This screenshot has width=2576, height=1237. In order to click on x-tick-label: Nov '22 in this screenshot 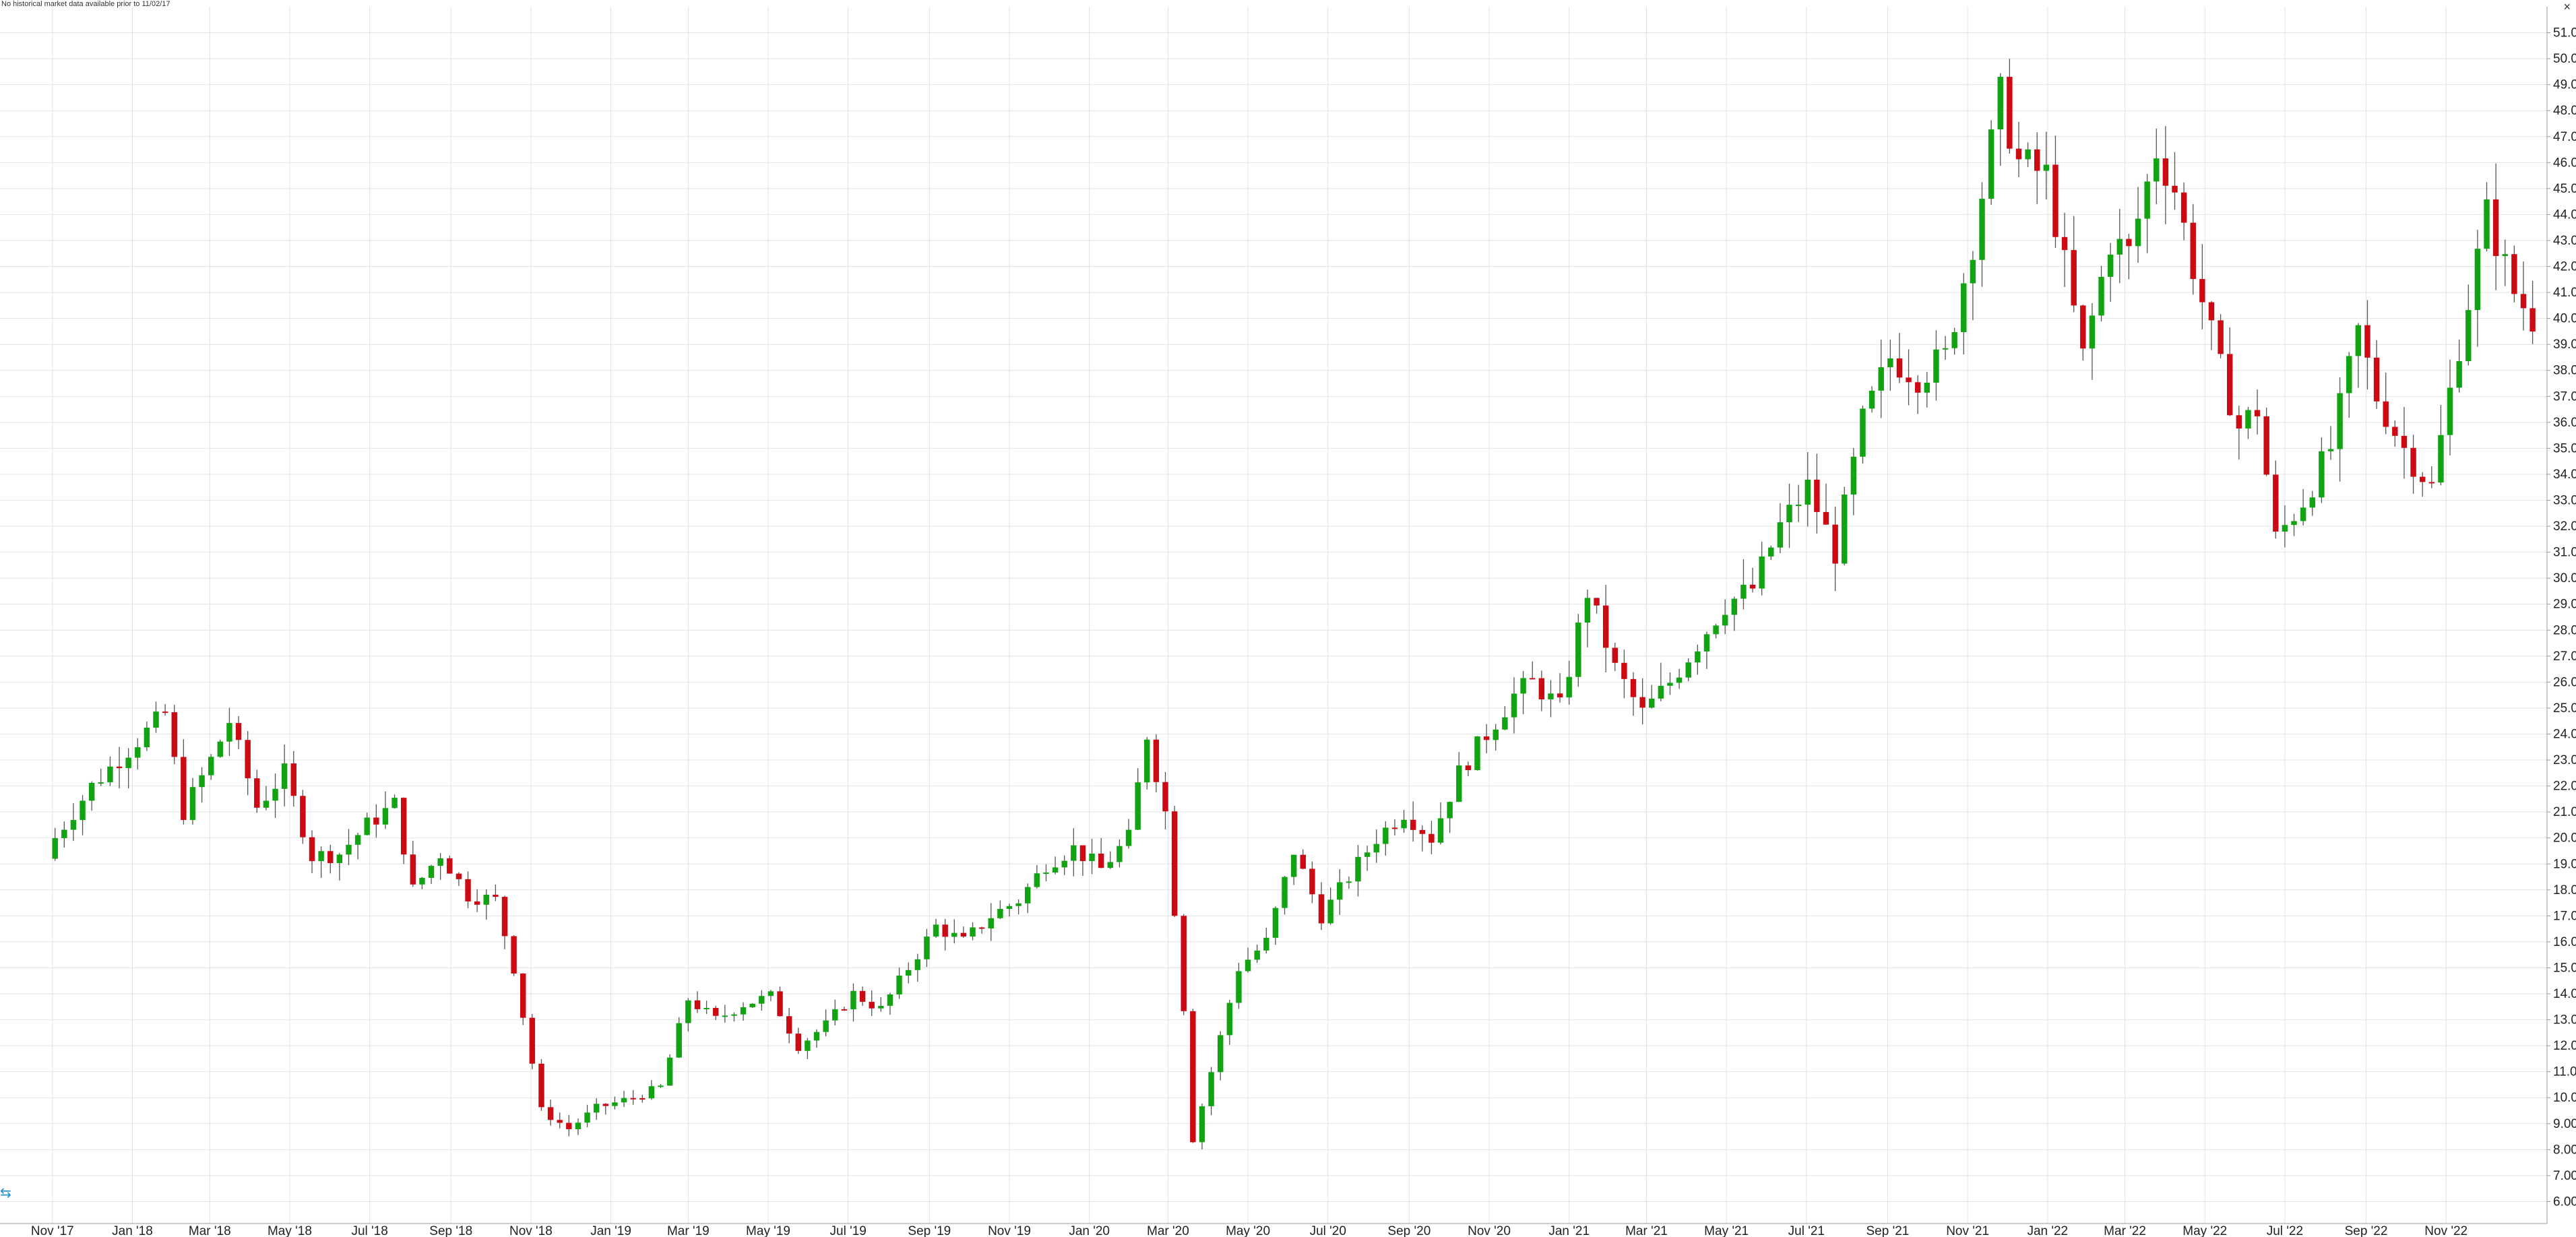, I will do `click(2446, 1230)`.